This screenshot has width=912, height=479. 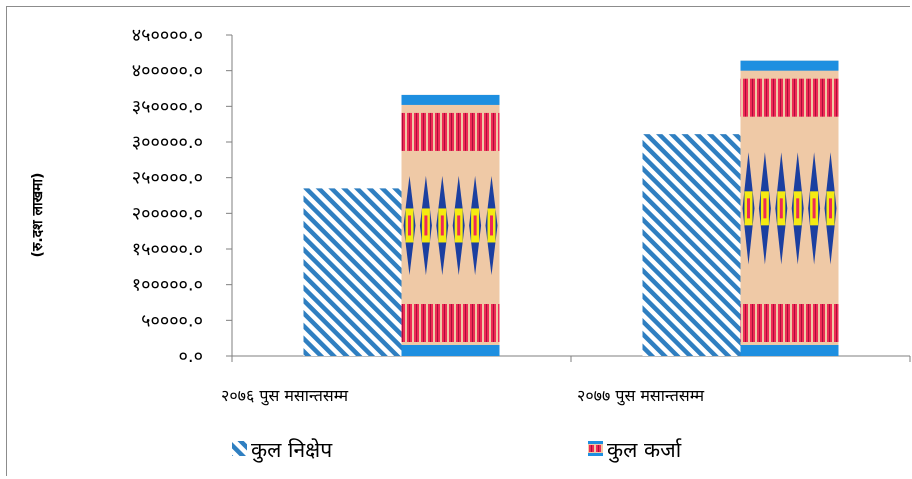 What do you see at coordinates (595, 448) in the screenshot?
I see `legend-swatch-loan` at bounding box center [595, 448].